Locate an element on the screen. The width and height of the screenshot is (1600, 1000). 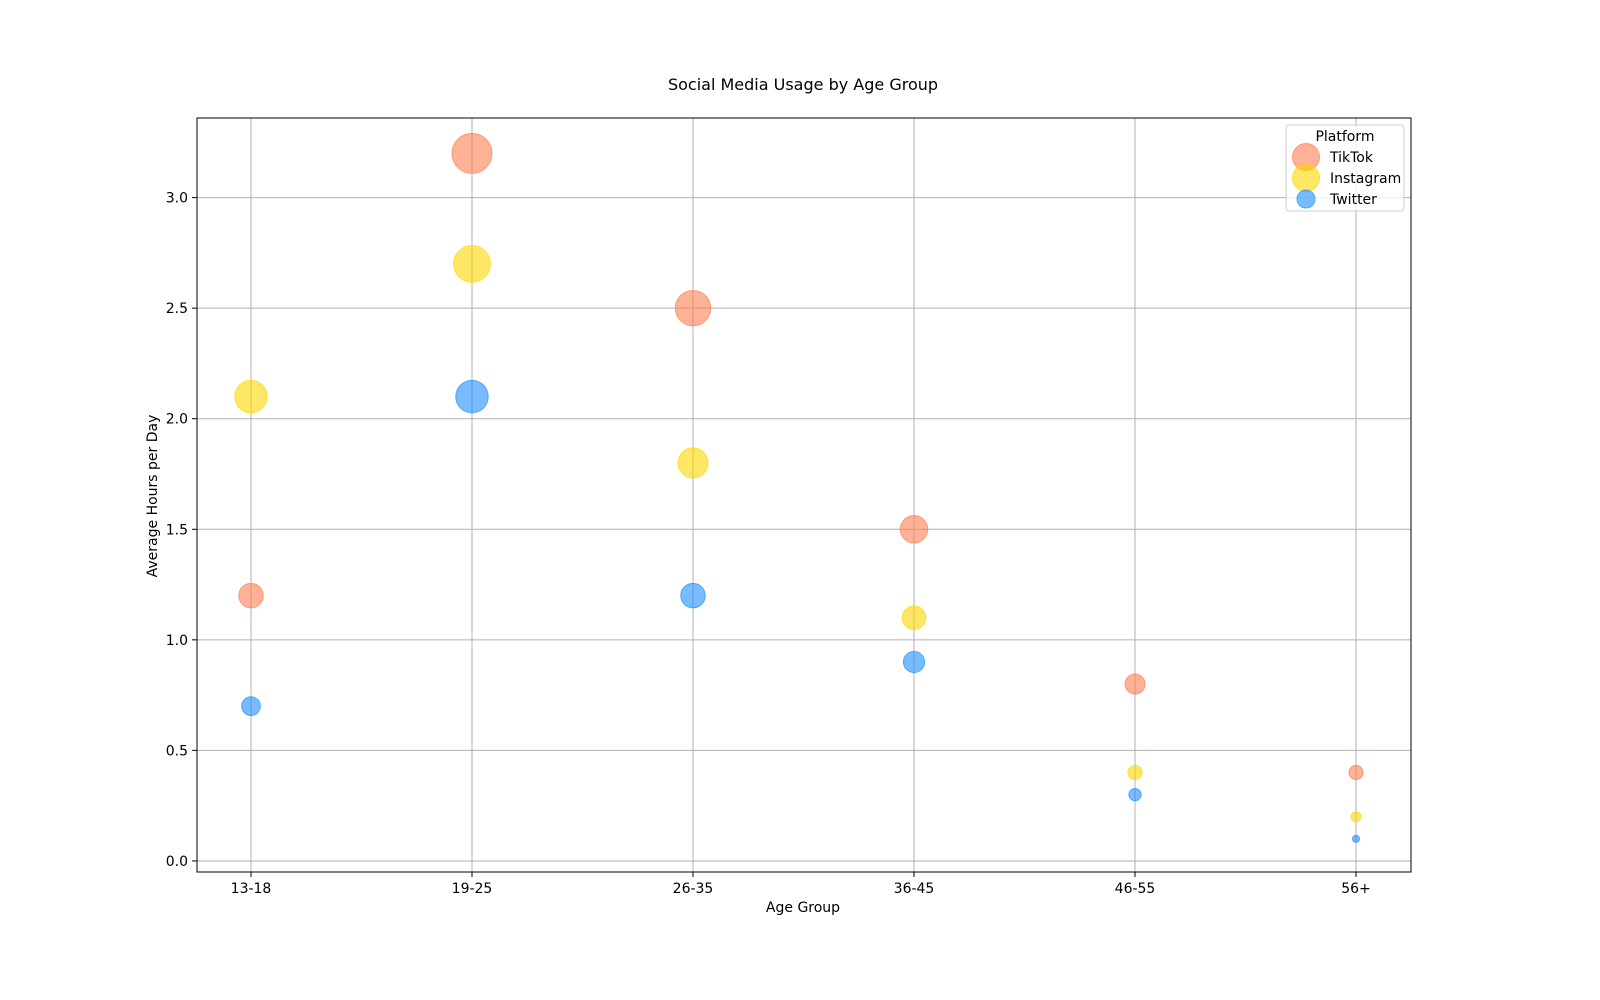
legend-title: Platform is located at coordinates (1344, 137).